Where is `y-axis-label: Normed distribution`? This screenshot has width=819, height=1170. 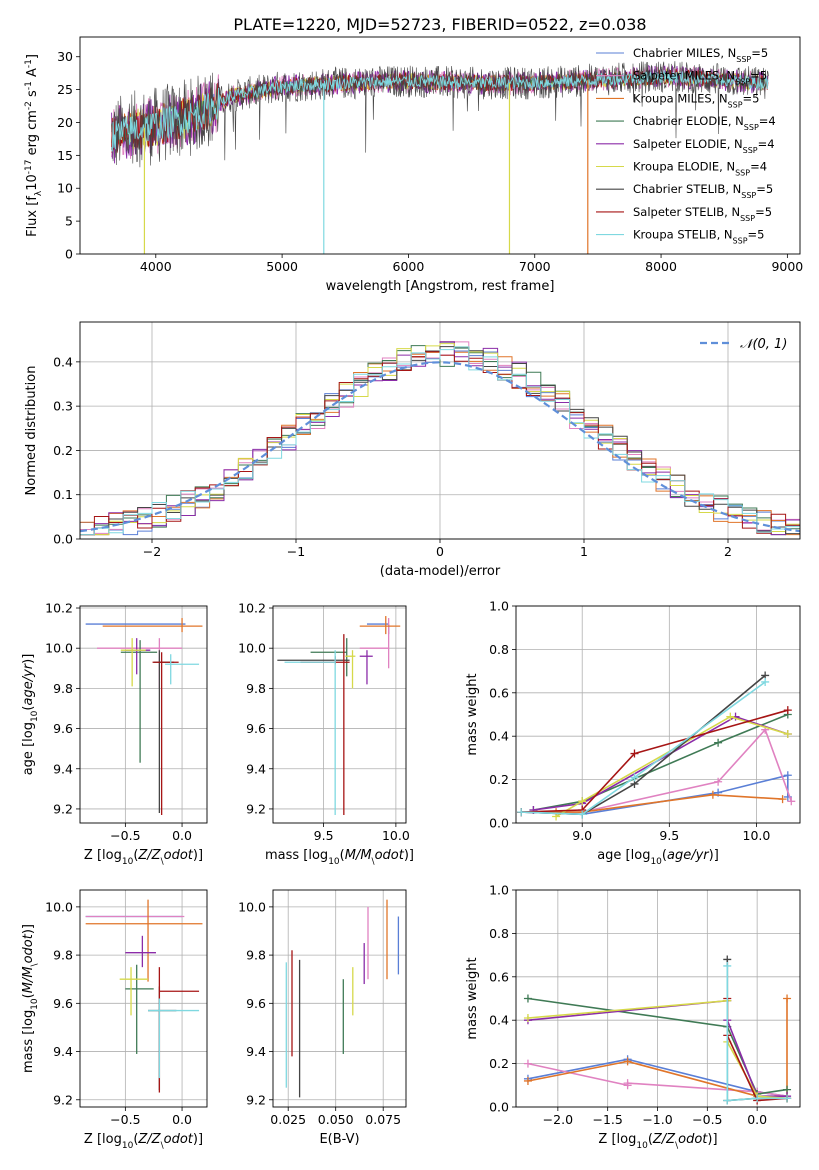
y-axis-label: Normed distribution is located at coordinates (31, 431).